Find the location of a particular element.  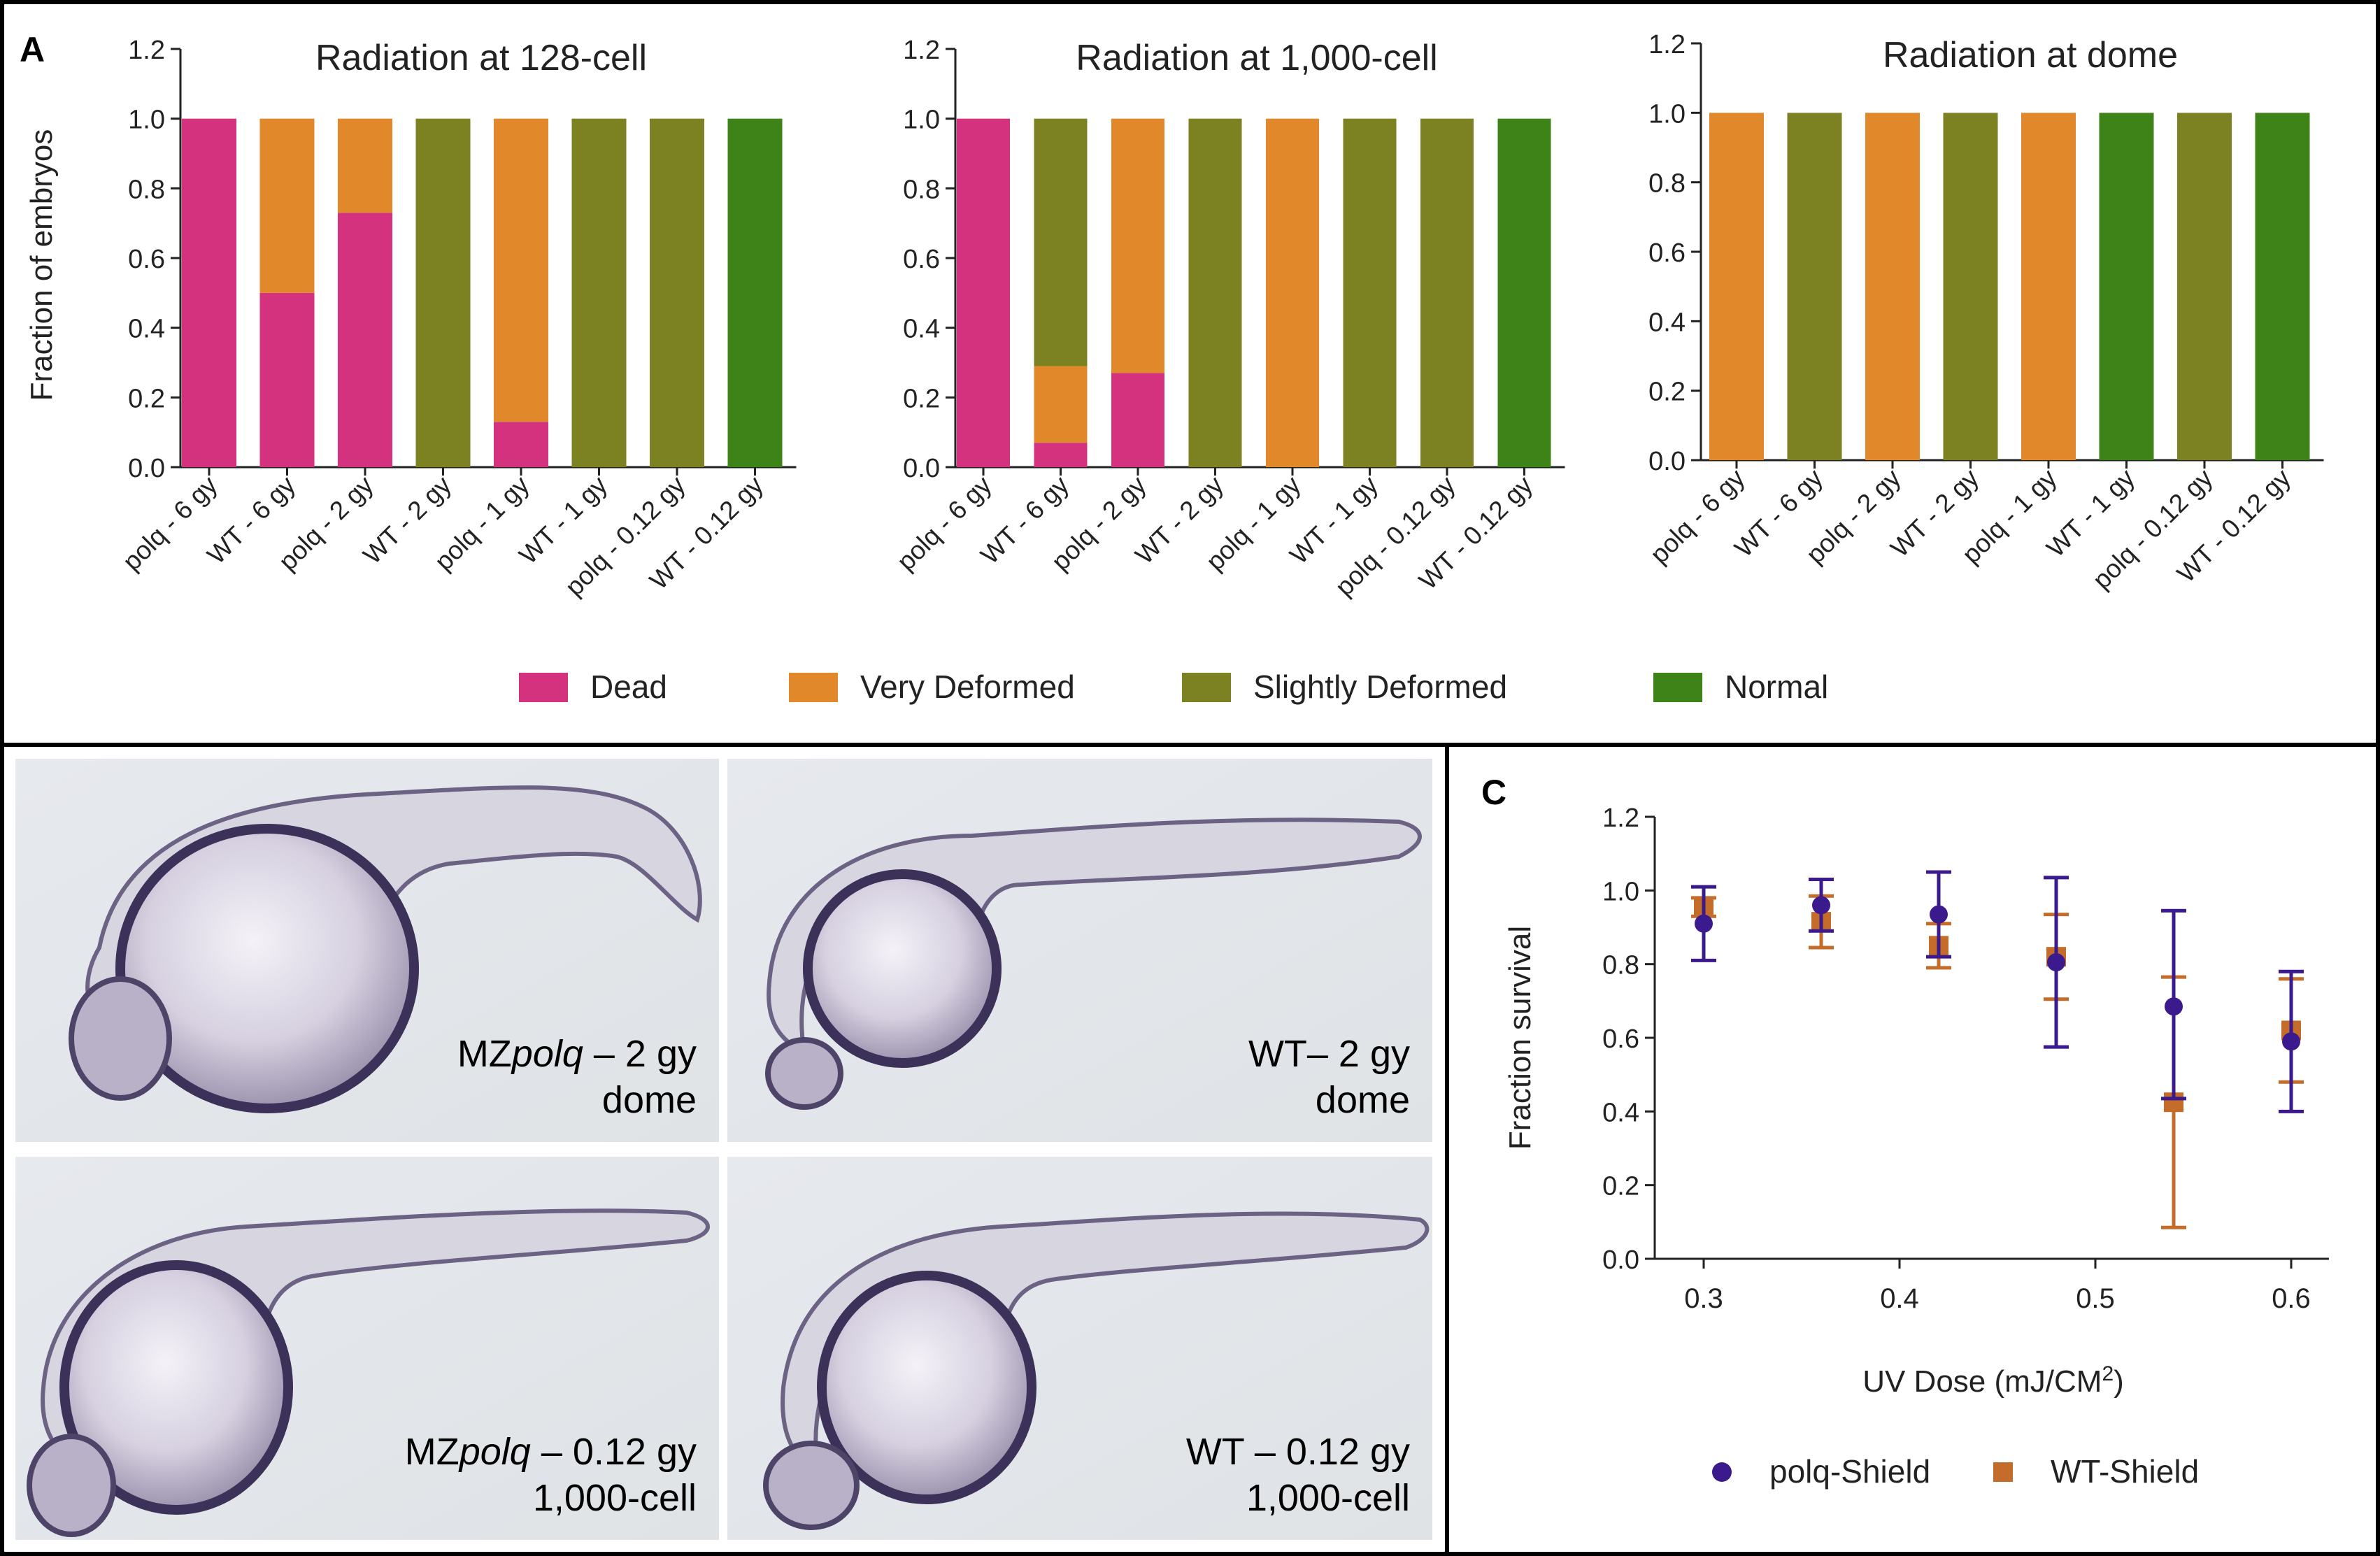

photo-sublabel: 1,000-cell is located at coordinates (1328, 1498).